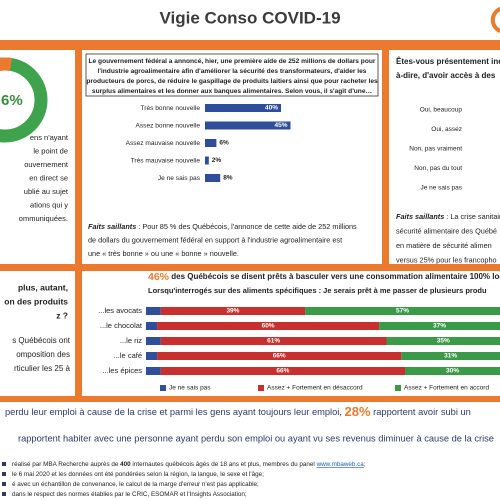 The height and width of the screenshot is (500, 500). What do you see at coordinates (41, 340) in the screenshot?
I see `panel-text: s Québécois ont` at bounding box center [41, 340].